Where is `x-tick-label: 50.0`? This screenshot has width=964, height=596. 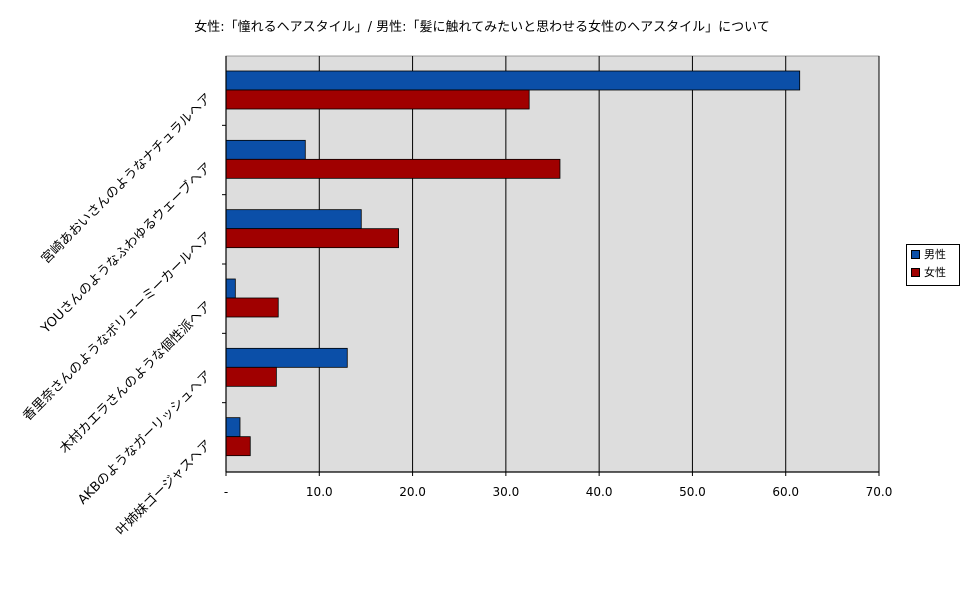
x-tick-label: 50.0 is located at coordinates (692, 492).